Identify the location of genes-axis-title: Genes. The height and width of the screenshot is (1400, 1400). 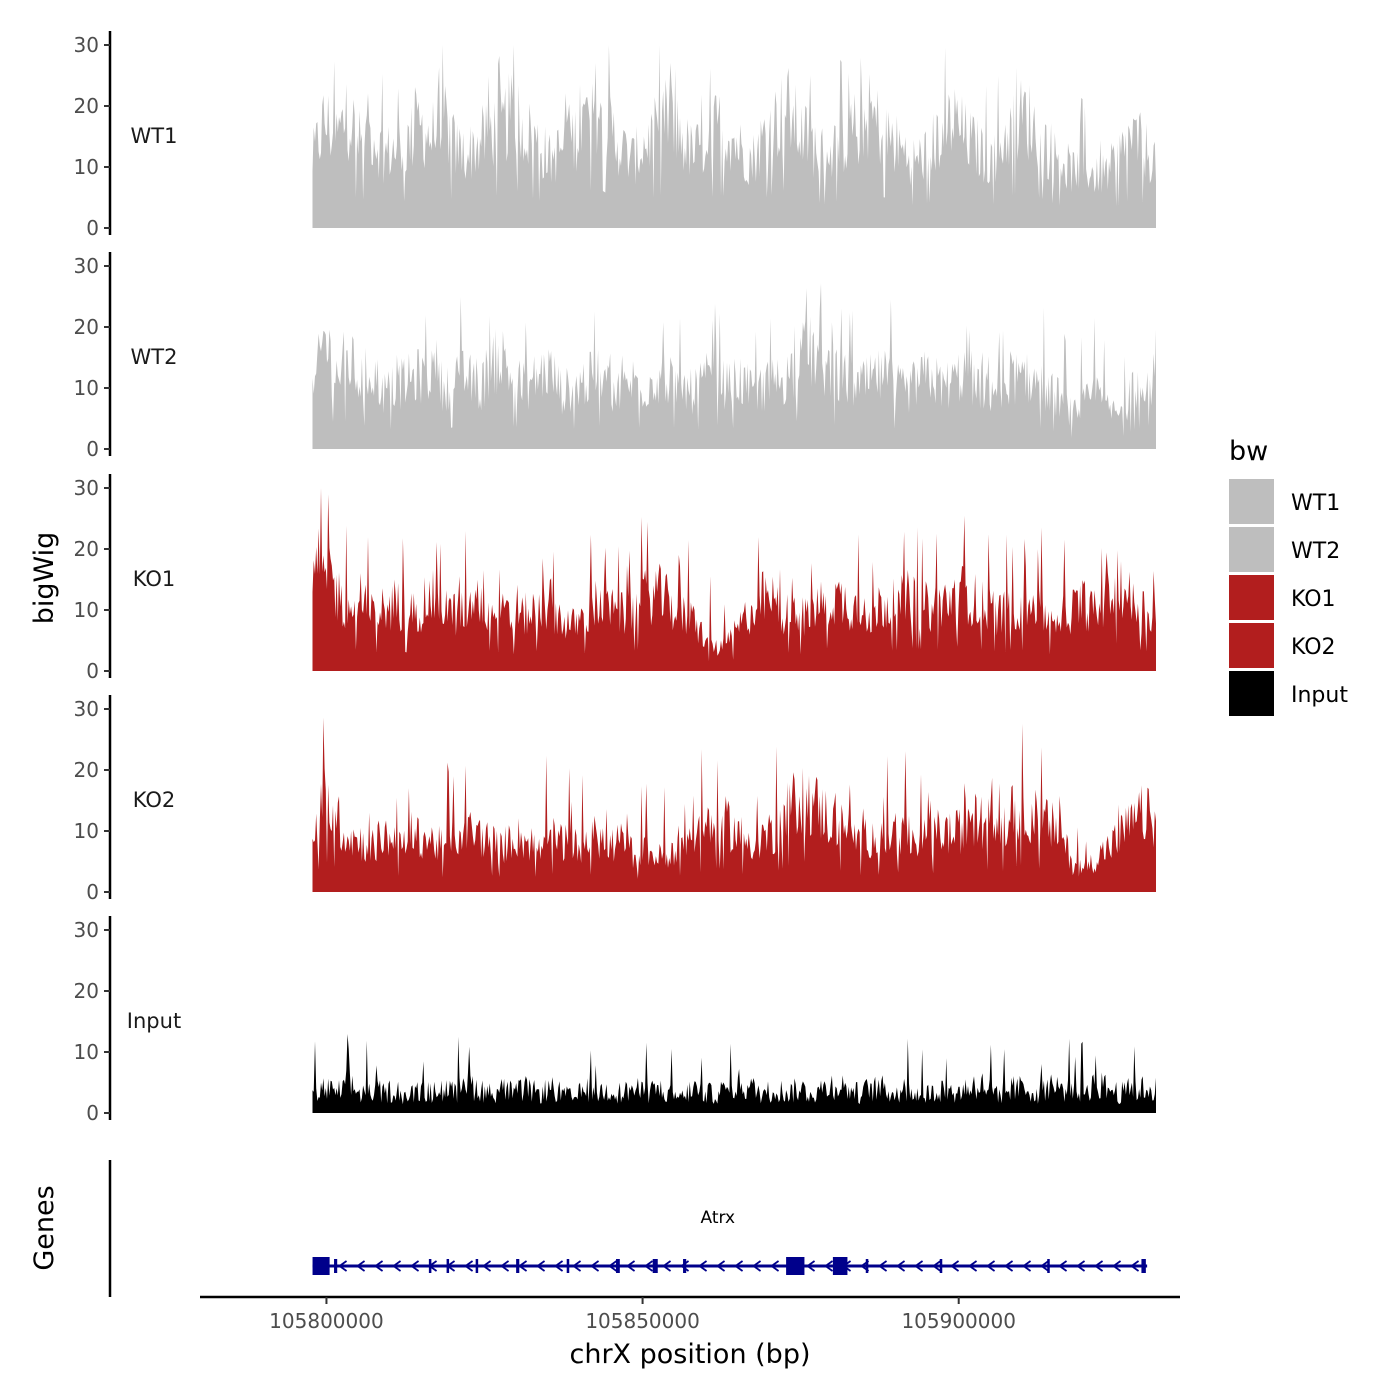
(44, 1227).